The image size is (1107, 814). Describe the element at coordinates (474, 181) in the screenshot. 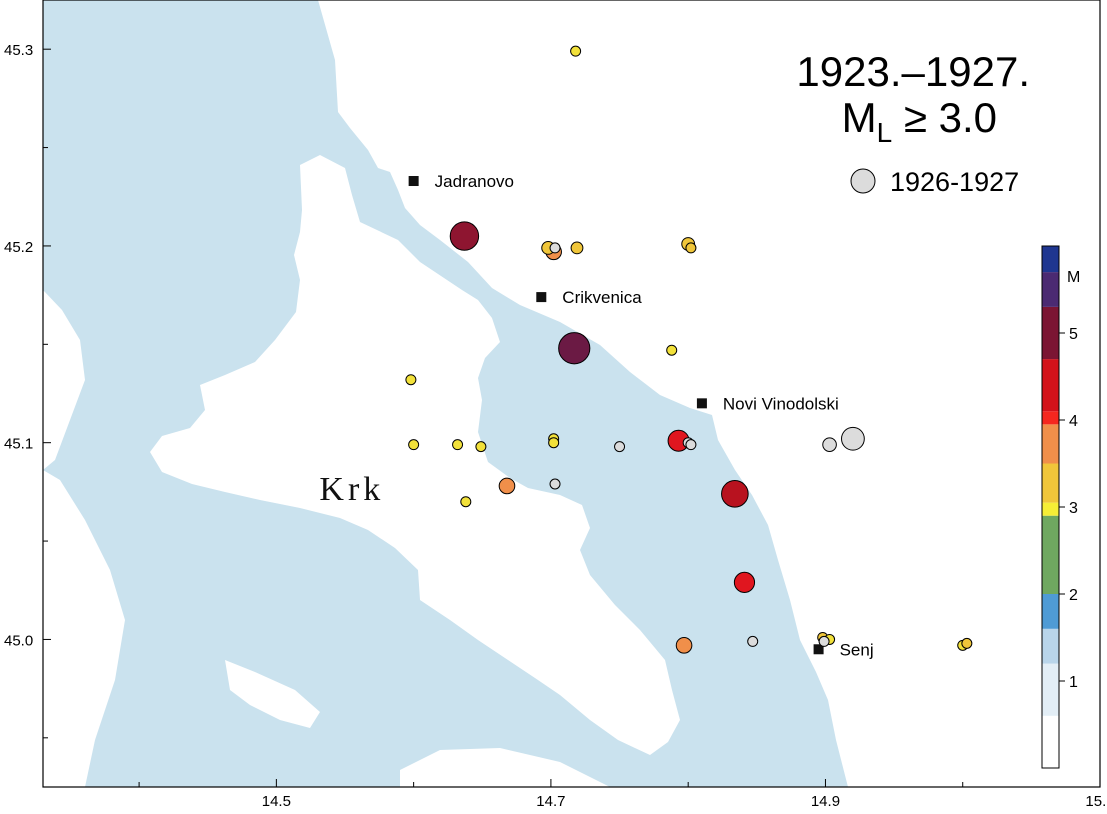

I see `town-label: Jadranovo` at that location.